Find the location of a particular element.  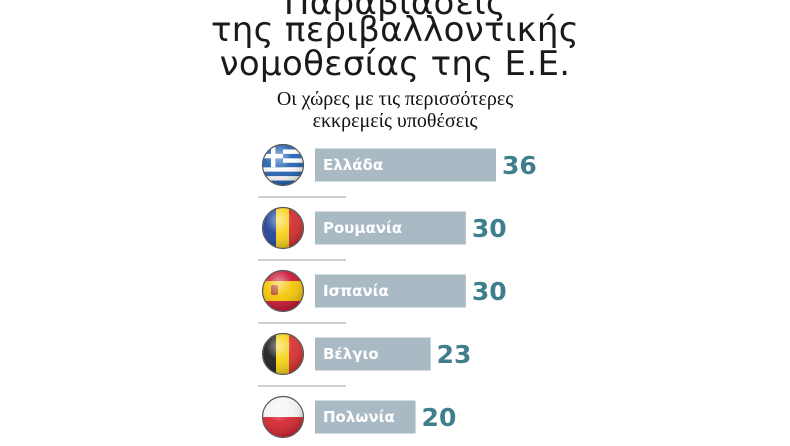

chart-subtitle-line-1: Οι χώρες με τις περισσότερες is located at coordinates (395, 99).